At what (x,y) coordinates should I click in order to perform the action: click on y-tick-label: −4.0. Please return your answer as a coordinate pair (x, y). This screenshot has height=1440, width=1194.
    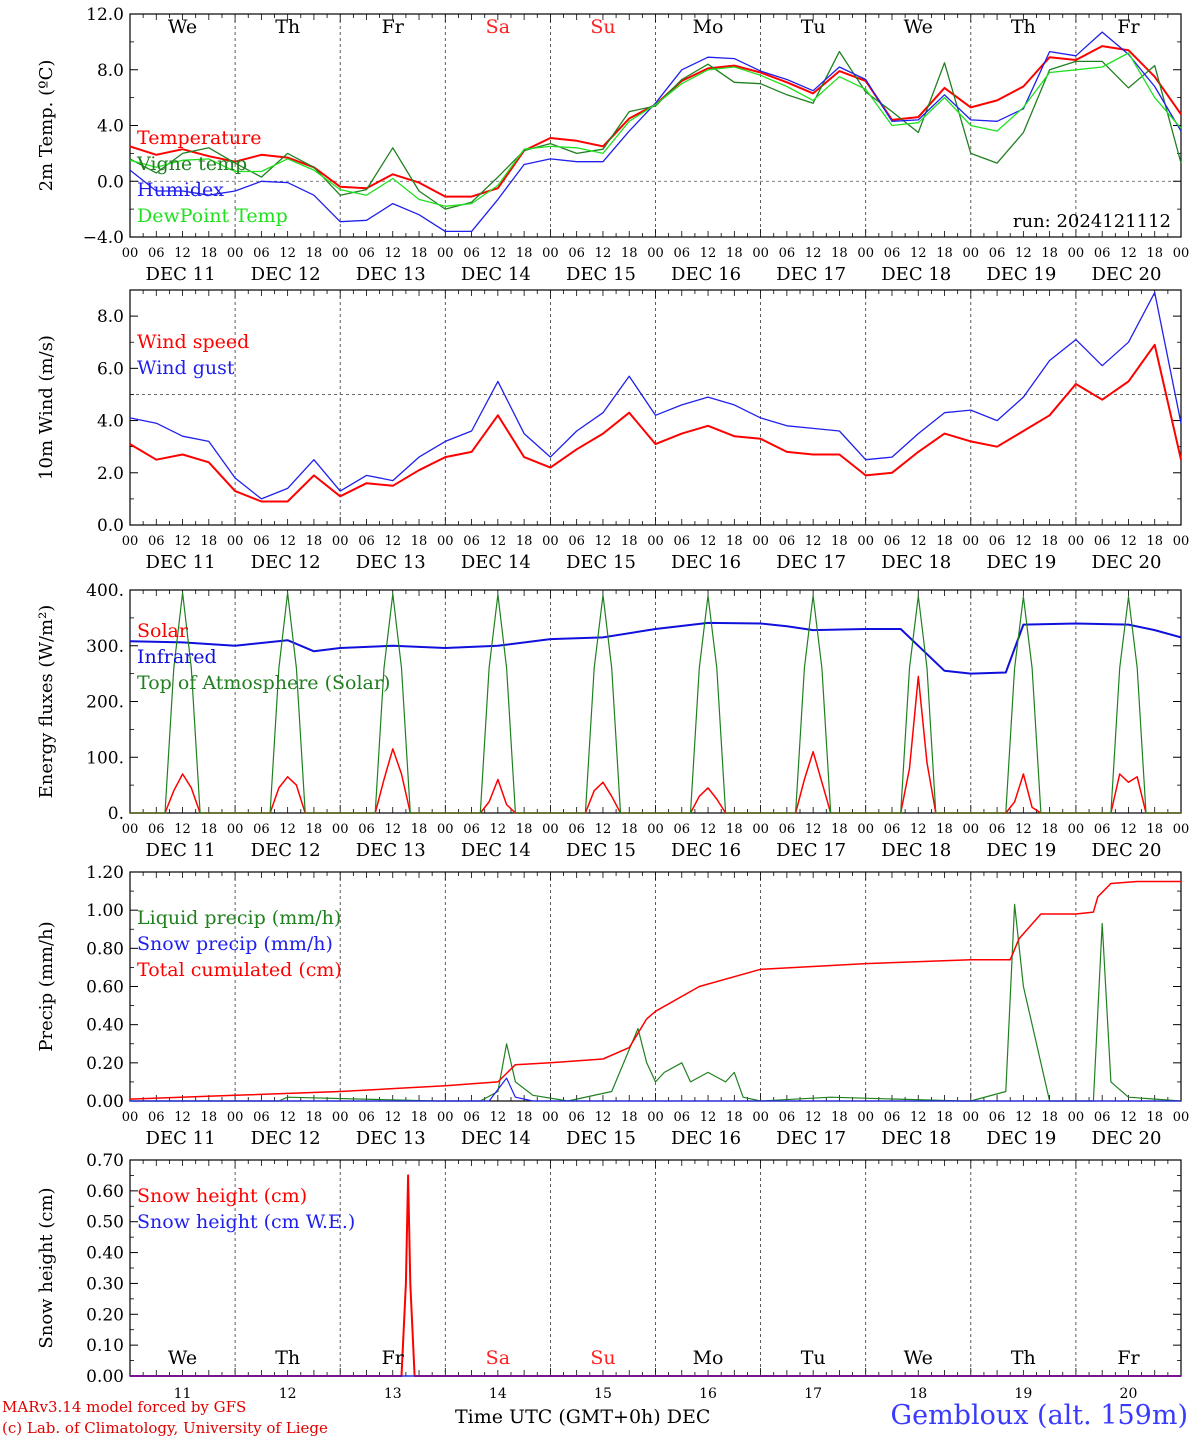
    Looking at the image, I should click on (103, 238).